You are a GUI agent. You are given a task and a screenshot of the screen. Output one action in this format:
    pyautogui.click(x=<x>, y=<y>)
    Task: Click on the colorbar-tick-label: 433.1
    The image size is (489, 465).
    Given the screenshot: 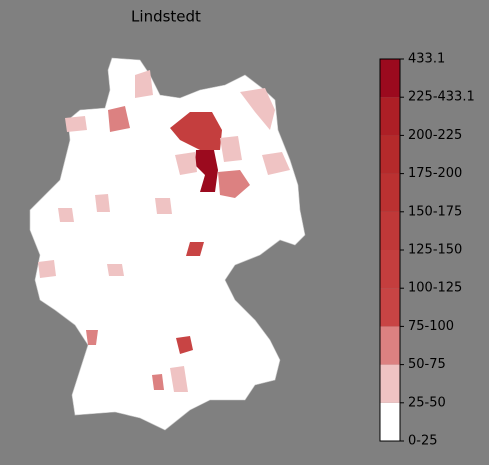 What is the action you would take?
    pyautogui.click(x=426, y=59)
    